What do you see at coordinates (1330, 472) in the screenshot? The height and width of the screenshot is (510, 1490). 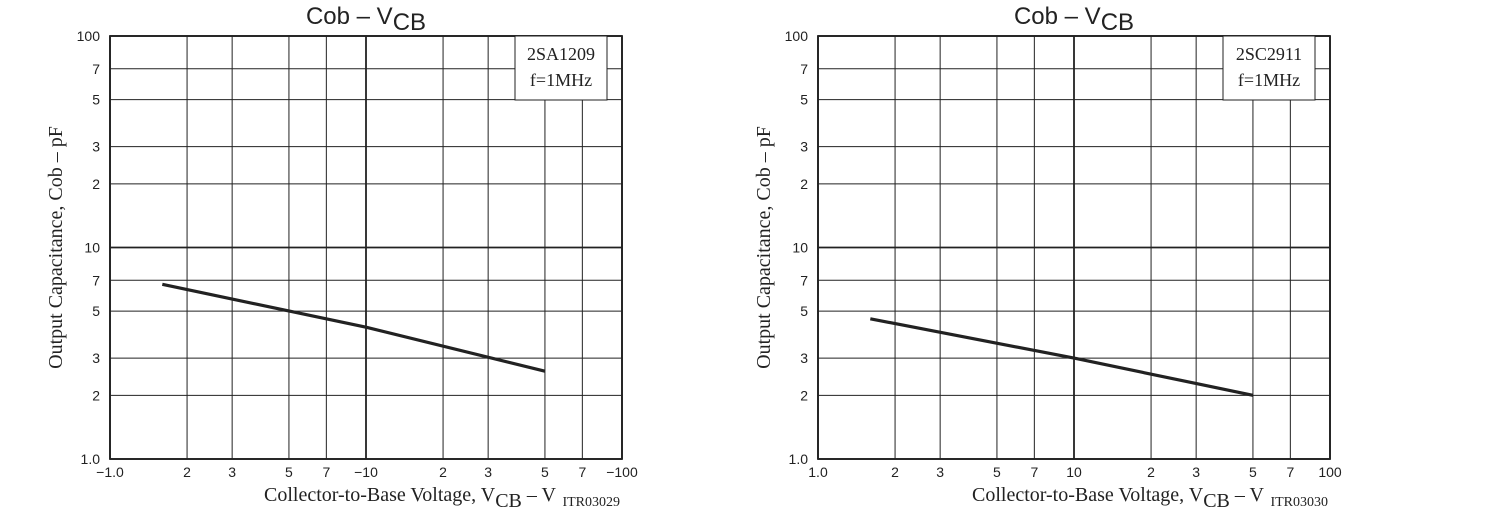 I see `x-tick-label: 100` at bounding box center [1330, 472].